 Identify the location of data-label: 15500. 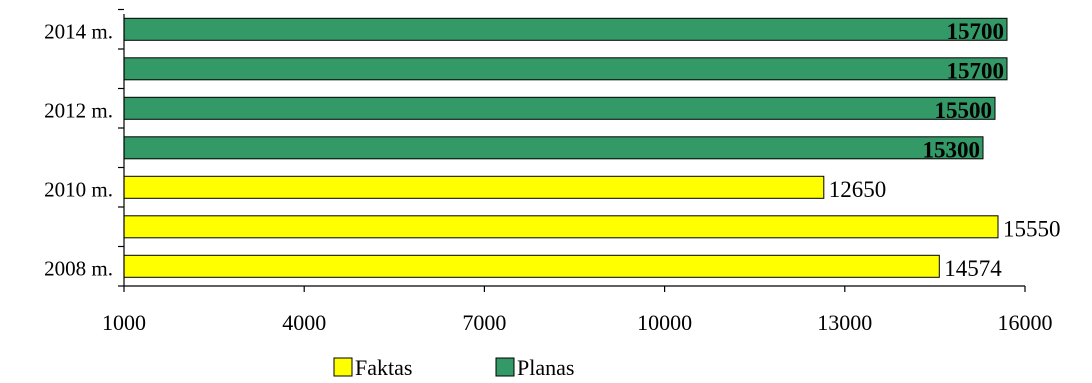
(964, 110).